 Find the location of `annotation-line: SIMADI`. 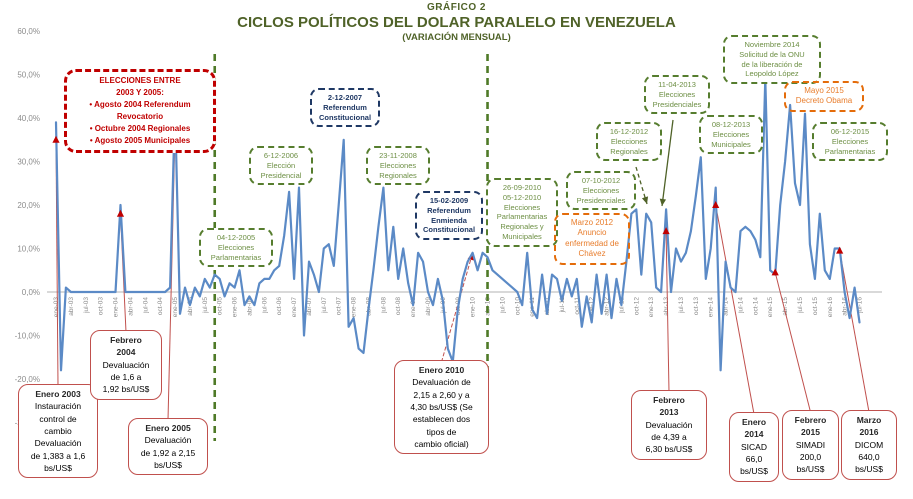

annotation-line: SIMADI is located at coordinates (810, 444).